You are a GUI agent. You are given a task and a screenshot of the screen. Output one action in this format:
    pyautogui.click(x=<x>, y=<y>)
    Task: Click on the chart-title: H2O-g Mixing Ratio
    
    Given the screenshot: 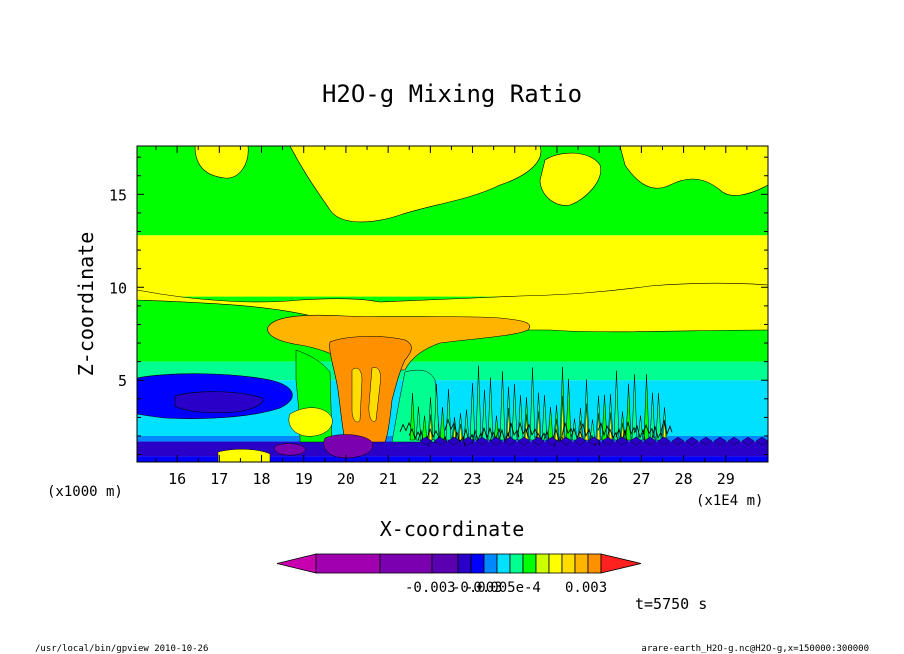 What is the action you would take?
    pyautogui.click(x=452, y=94)
    